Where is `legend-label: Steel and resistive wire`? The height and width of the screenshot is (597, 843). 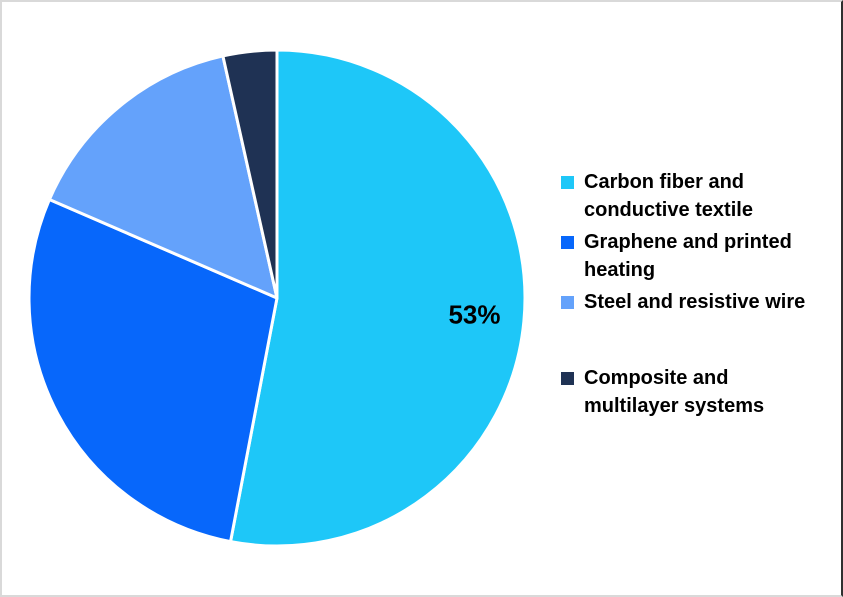
legend-label: Steel and resistive wire is located at coordinates (695, 302).